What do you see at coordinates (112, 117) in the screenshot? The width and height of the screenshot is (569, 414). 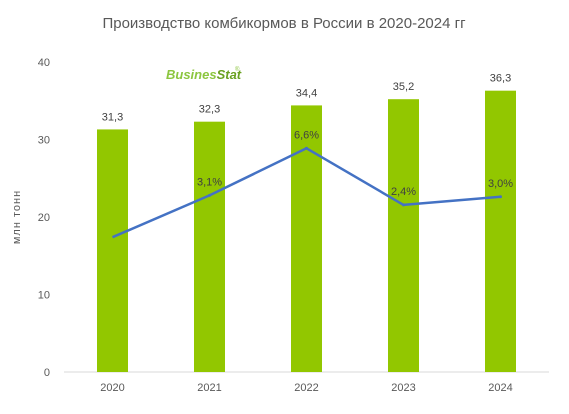 I see `bar-value-label: 31,3` at bounding box center [112, 117].